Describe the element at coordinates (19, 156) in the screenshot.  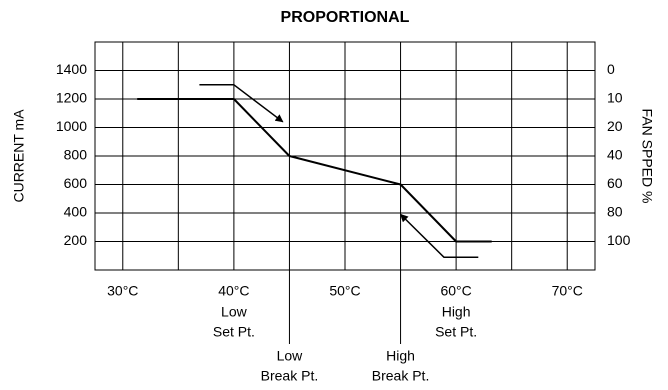
I see `y-axis-label: CURRENT mA` at that location.